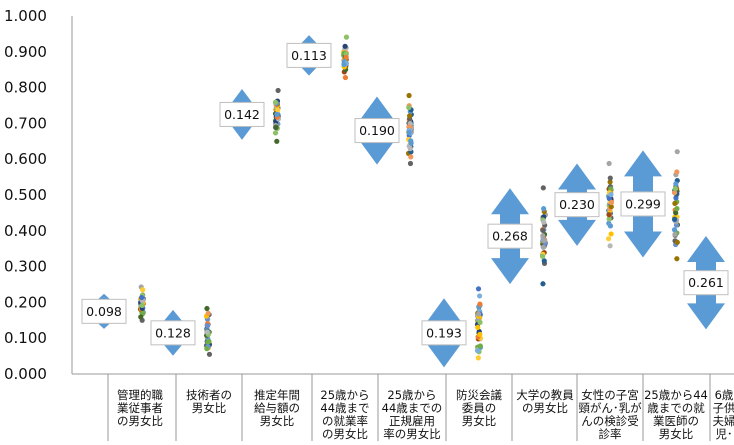 Image resolution: width=734 pixels, height=445 pixels. What do you see at coordinates (643, 203) in the screenshot?
I see `range-label: 0.299` at bounding box center [643, 203].